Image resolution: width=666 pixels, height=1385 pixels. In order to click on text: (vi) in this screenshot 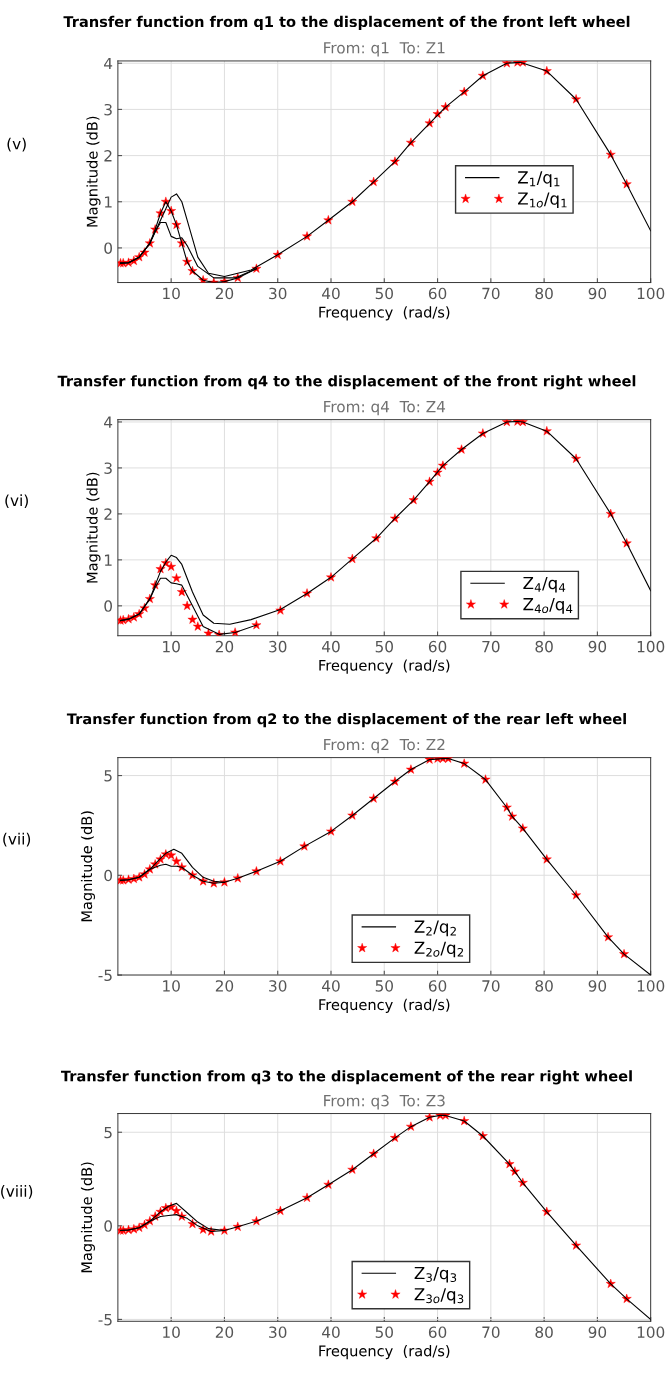, I will do `click(16, 501)`.